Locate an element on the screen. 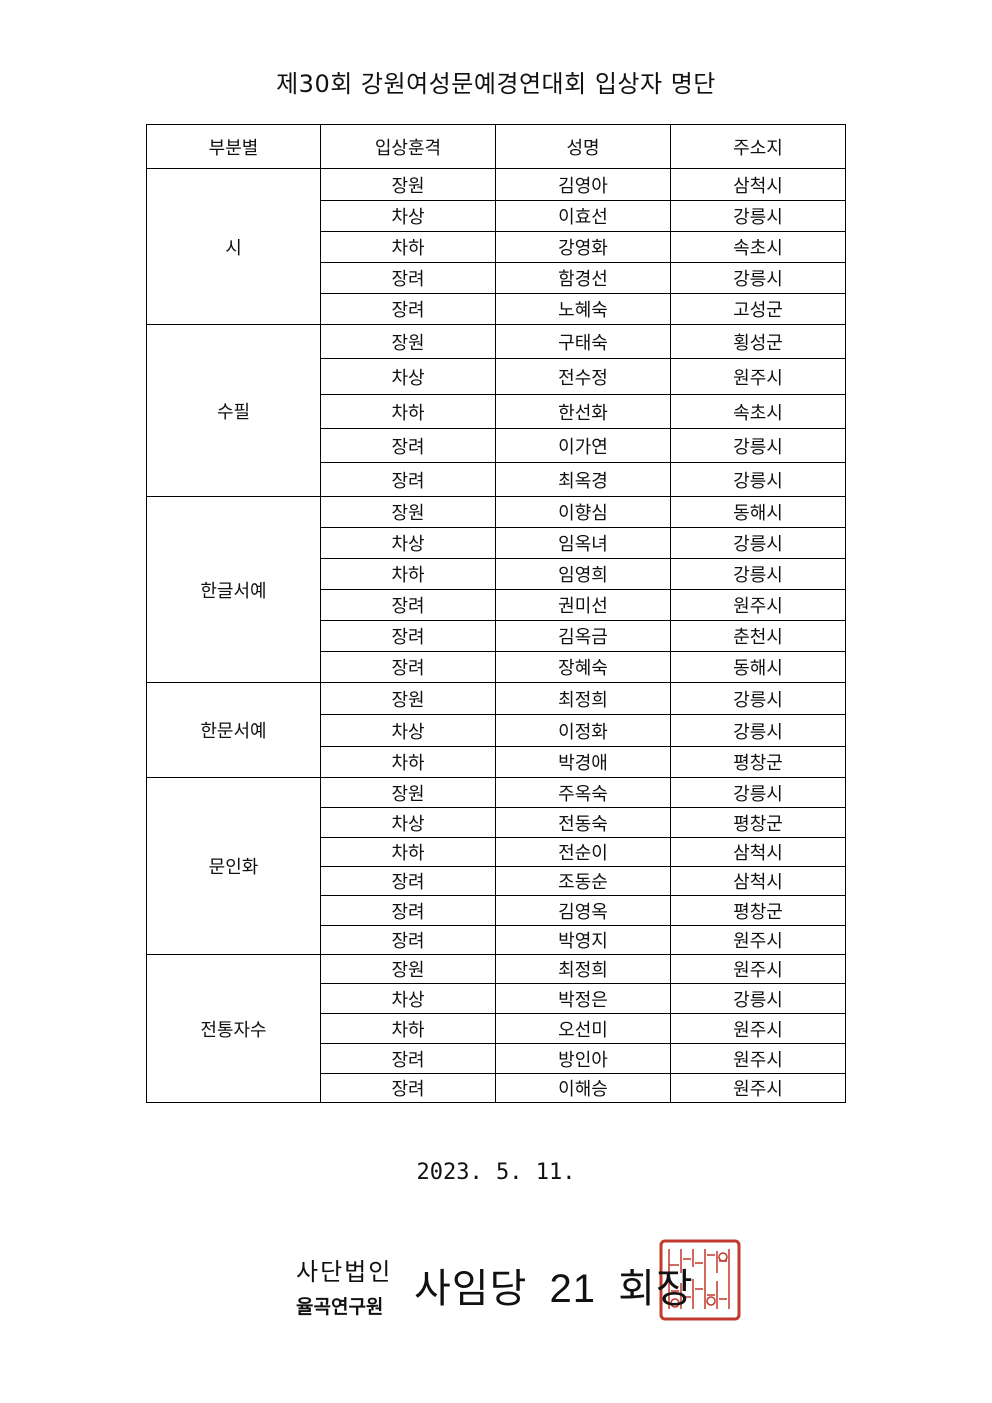 The height and width of the screenshot is (1403, 992). name-cell: 구태숙 is located at coordinates (583, 341).